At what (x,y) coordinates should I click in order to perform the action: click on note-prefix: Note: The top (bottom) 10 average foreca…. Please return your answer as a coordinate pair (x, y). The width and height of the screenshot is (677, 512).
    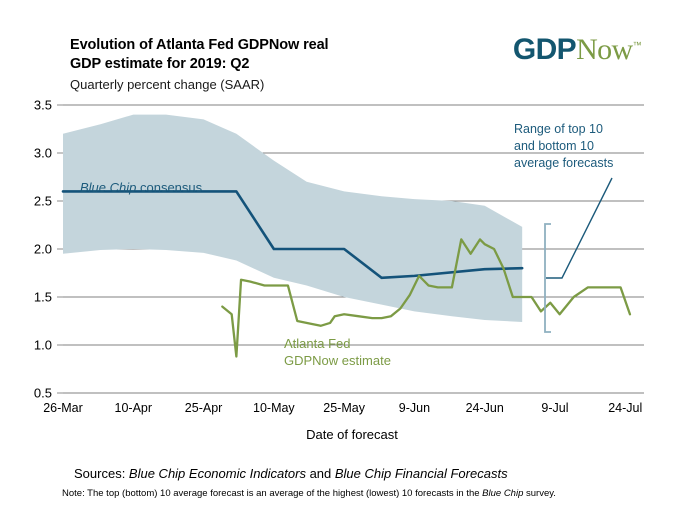
    Looking at the image, I should click on (272, 493).